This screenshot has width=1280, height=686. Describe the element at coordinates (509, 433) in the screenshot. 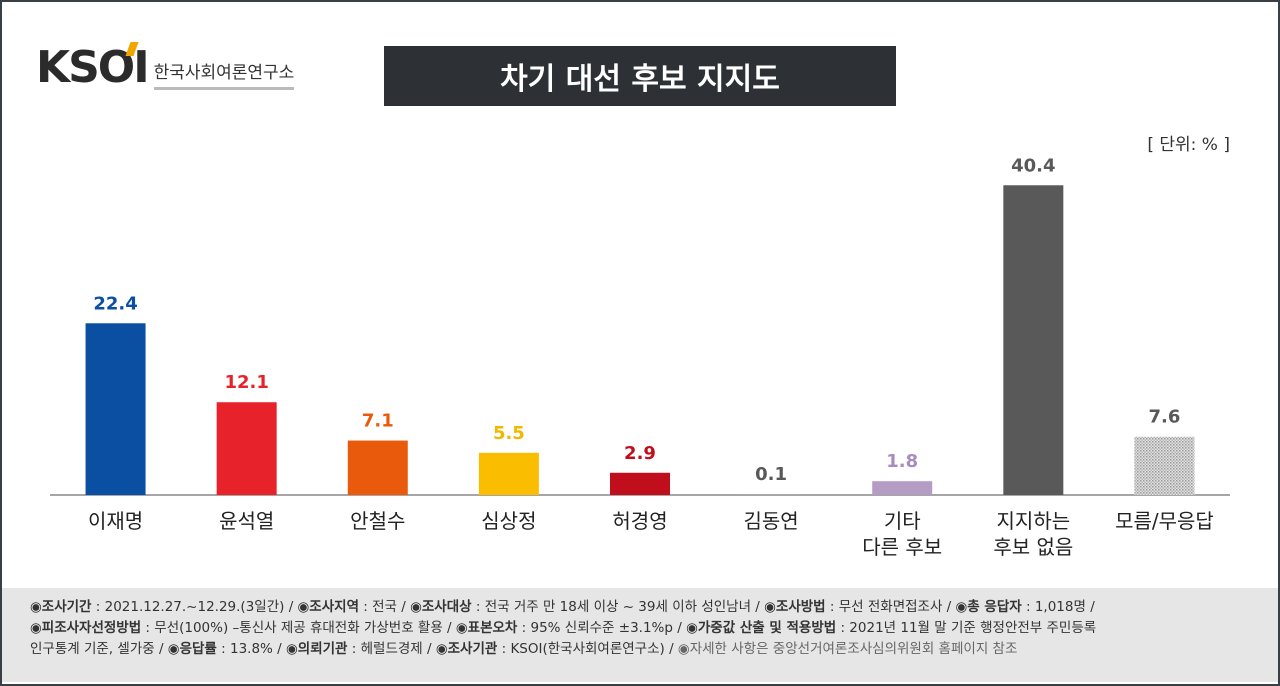

I see `data-label-3: 5.5` at that location.